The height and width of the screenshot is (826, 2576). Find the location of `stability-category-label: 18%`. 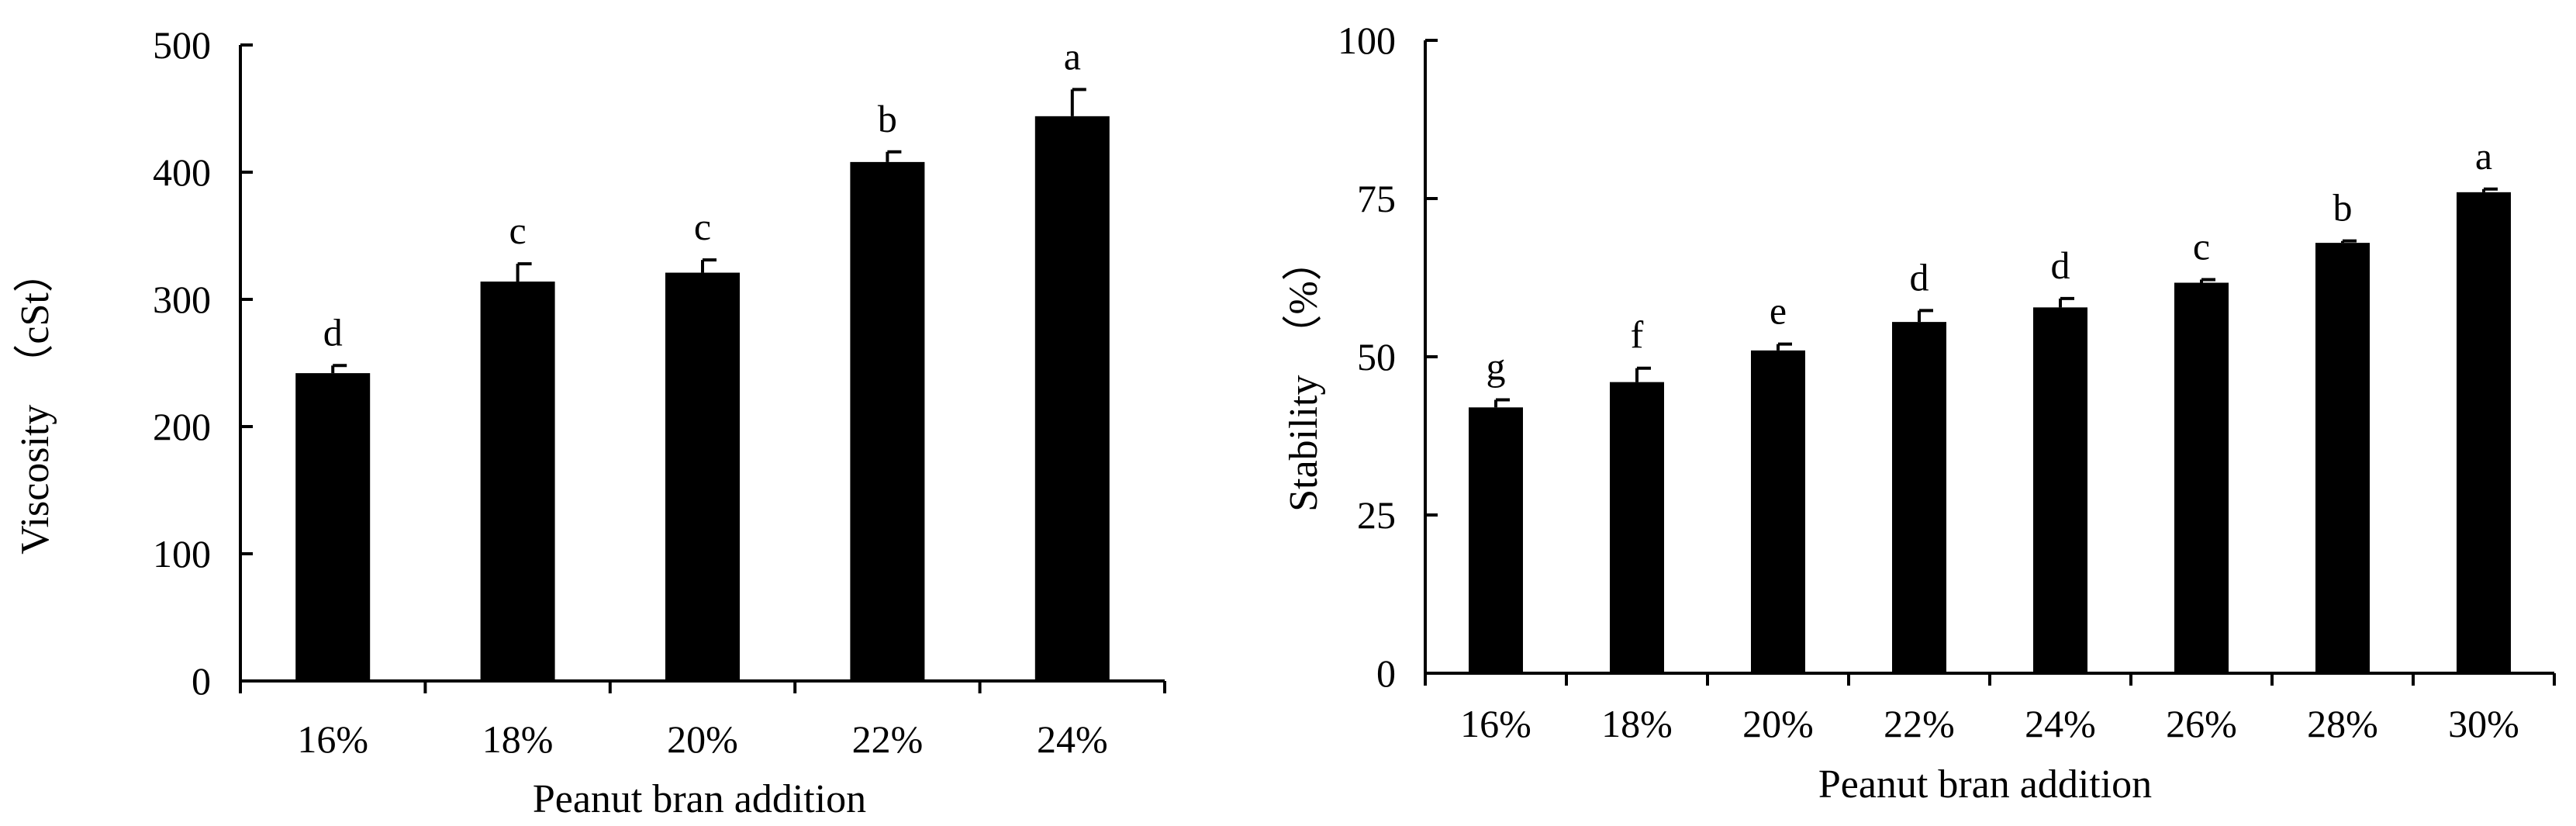

stability-category-label: 18% is located at coordinates (1637, 724).